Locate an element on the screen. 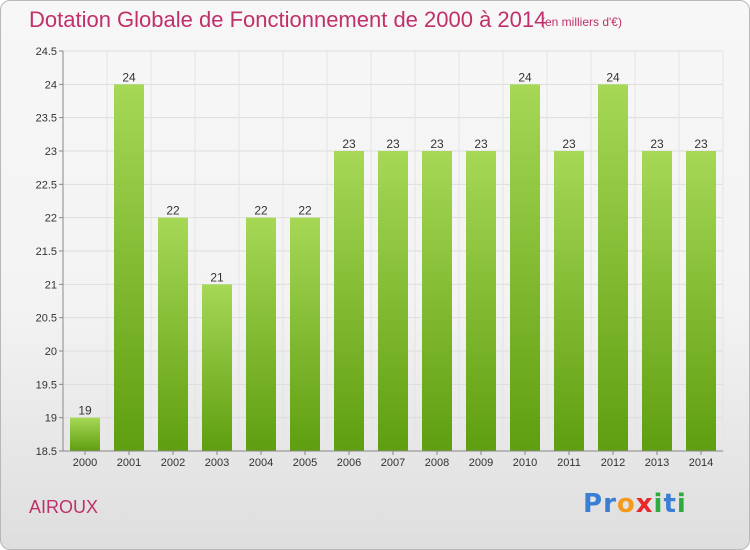 Image resolution: width=750 pixels, height=550 pixels. x-tick-label: 2001 is located at coordinates (129, 463).